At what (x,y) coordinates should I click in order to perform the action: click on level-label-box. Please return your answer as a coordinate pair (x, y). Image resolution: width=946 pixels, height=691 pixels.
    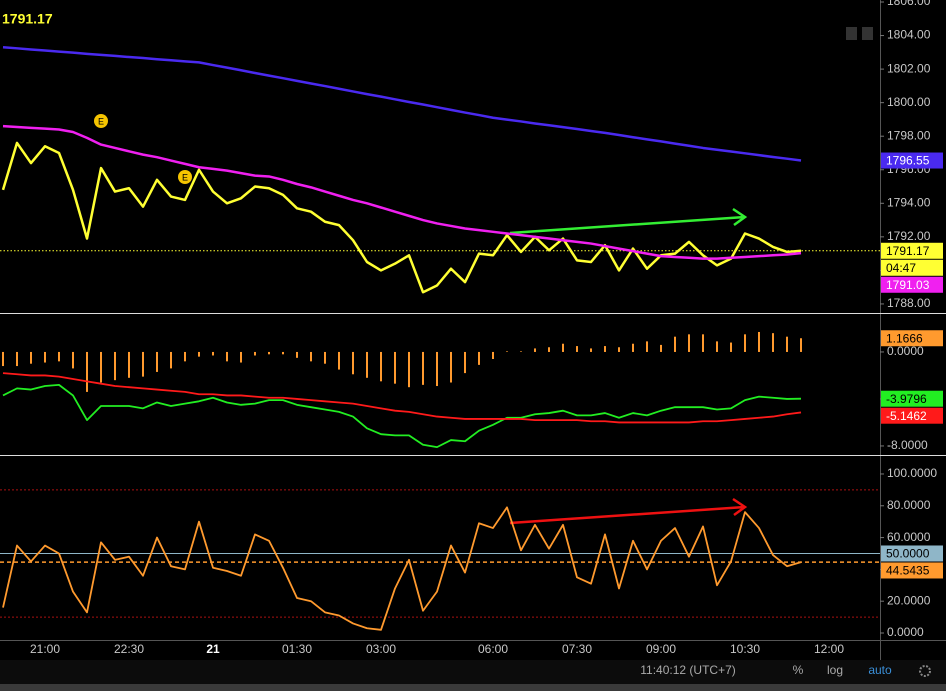
    Looking at the image, I should click on (912, 553).